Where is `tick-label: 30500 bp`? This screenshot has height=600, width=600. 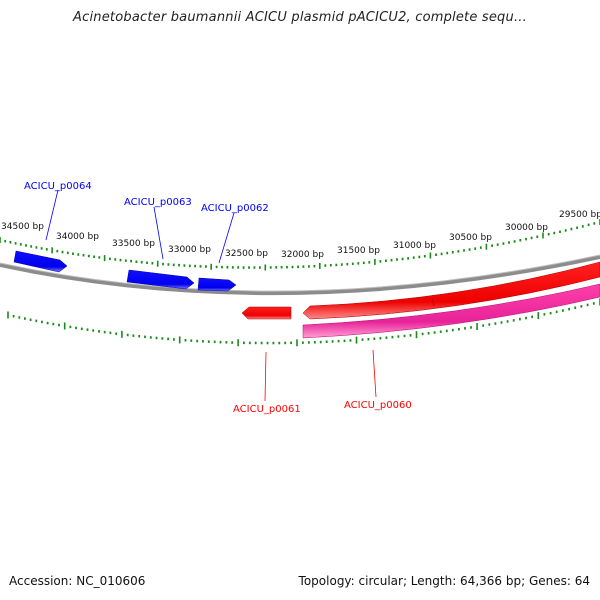 tick-label: 30500 bp is located at coordinates (470, 238).